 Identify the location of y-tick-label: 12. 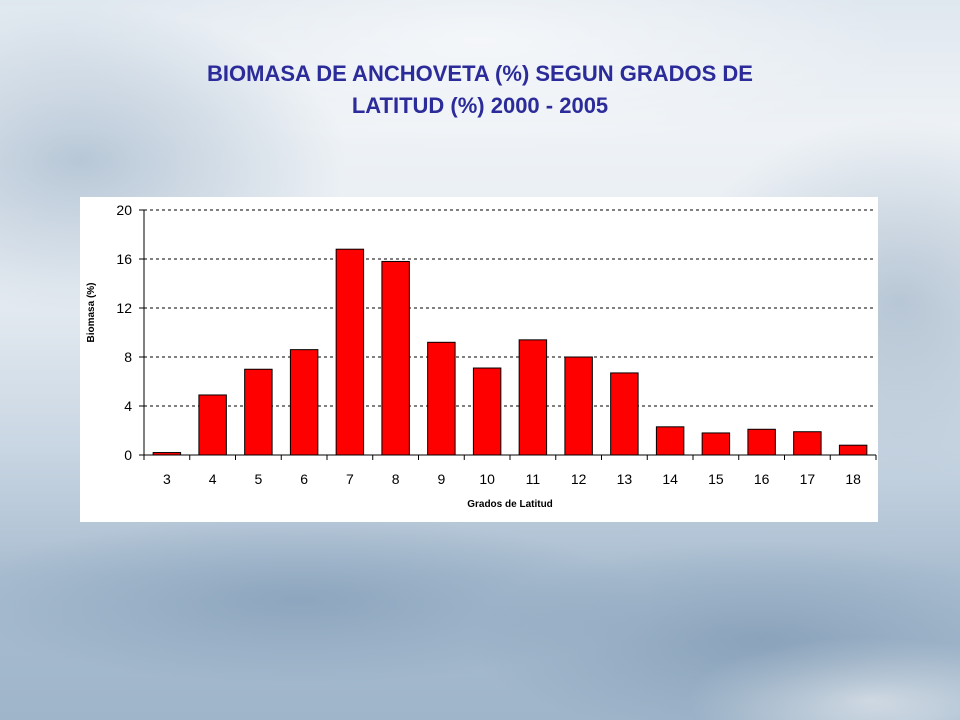
(124, 308).